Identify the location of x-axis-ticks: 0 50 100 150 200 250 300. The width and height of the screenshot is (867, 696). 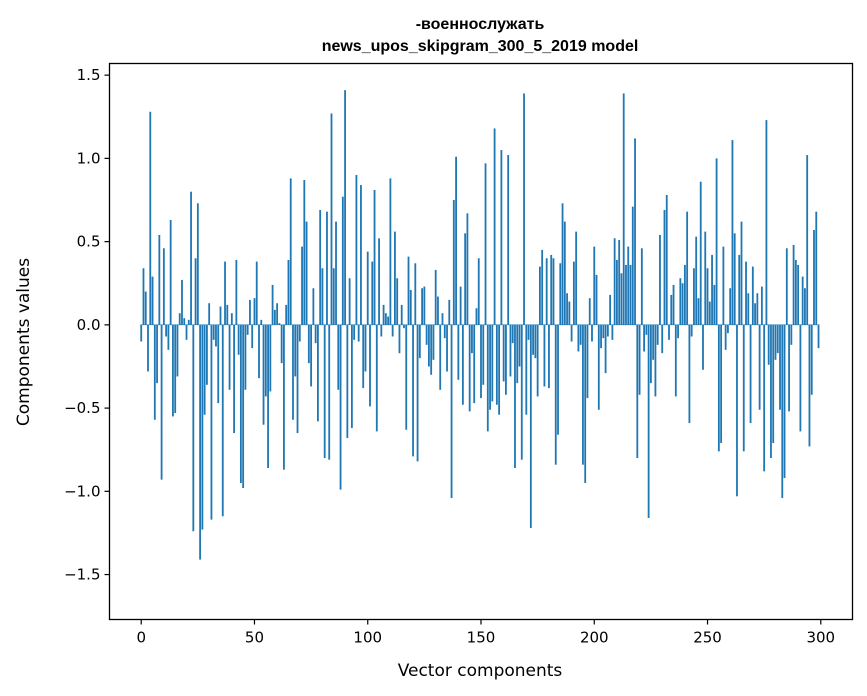
(485, 633).